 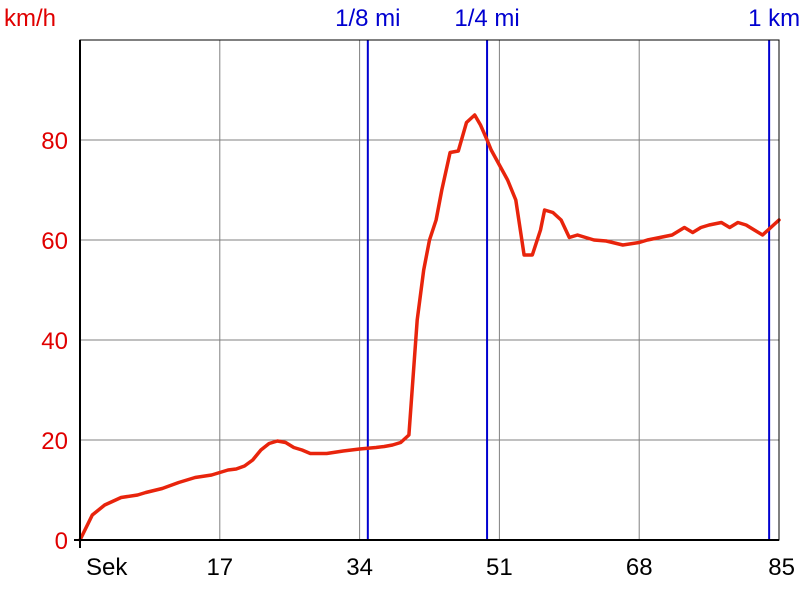 I want to click on x-tick-label: 34, so click(x=359, y=567).